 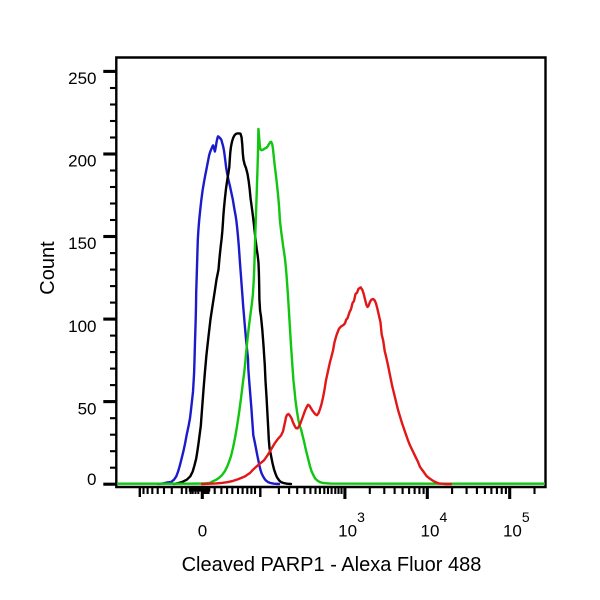 I want to click on svg-text: 250, so click(x=82, y=78).